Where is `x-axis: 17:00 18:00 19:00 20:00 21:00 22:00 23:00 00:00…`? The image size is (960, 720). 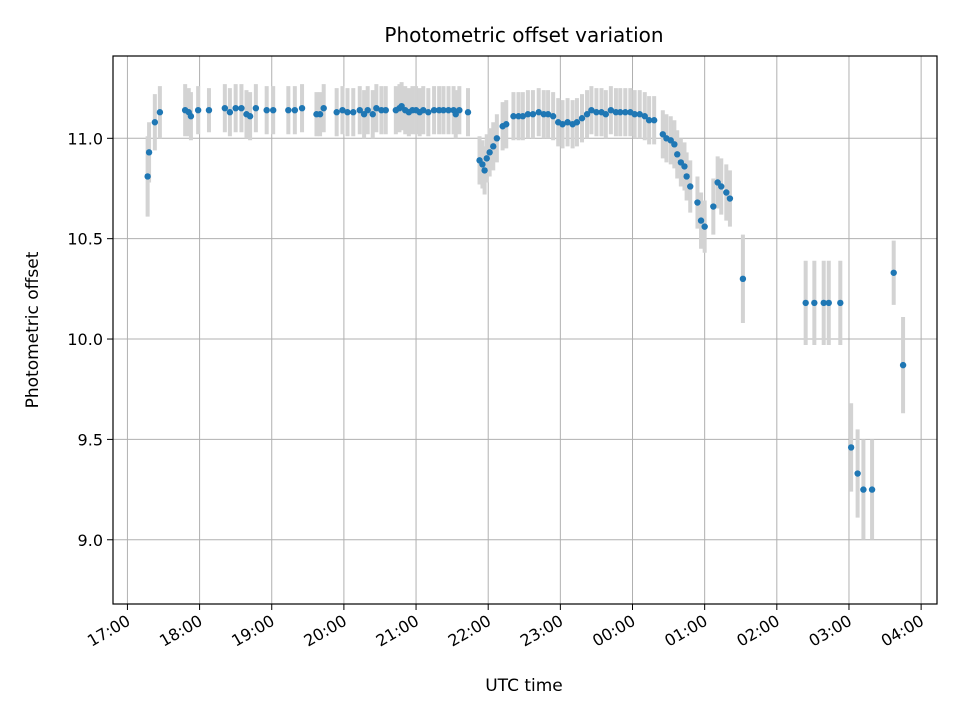 x-axis: 17:00 18:00 19:00 20:00 21:00 22:00 23:00 00:00… is located at coordinates (505, 627).